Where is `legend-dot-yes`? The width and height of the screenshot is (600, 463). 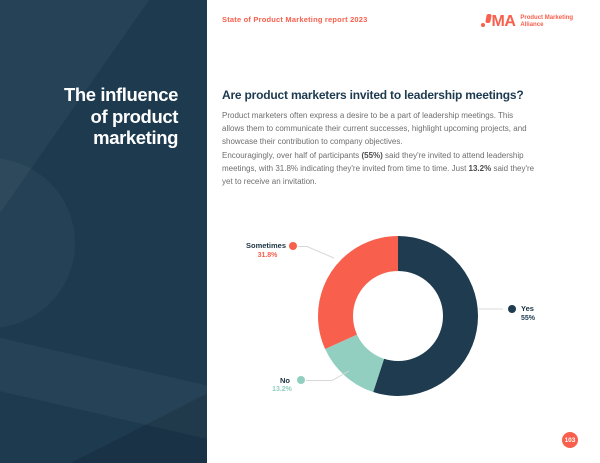 legend-dot-yes is located at coordinates (512, 309).